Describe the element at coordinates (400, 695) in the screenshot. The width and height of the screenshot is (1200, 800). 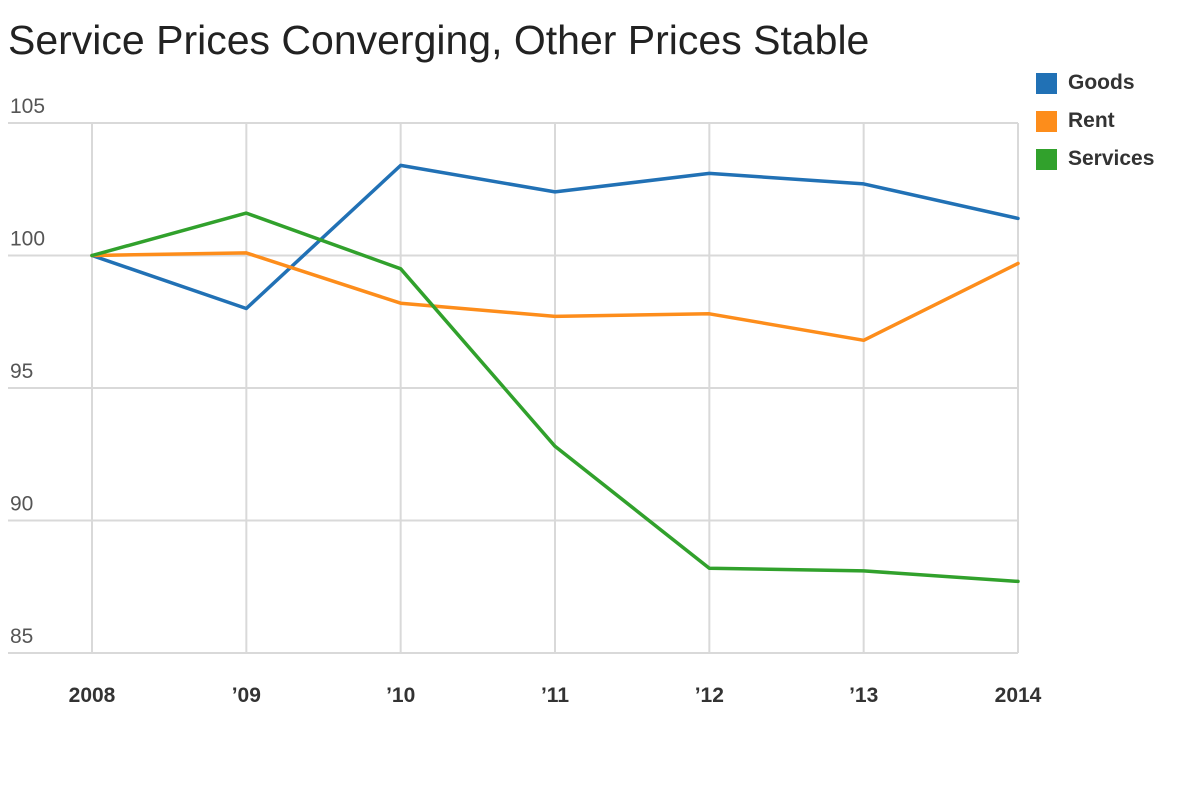
I see `x-tick-label: ’10` at that location.